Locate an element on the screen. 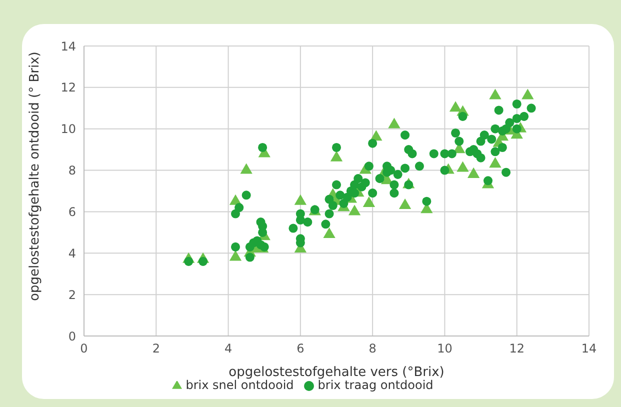 The image size is (621, 407). x-tick-label: 8 is located at coordinates (372, 349).